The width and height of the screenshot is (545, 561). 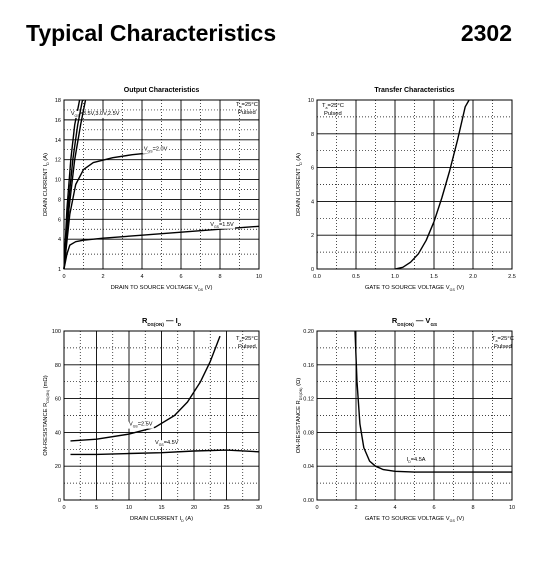 What do you see at coordinates (486, 33) in the screenshot?
I see `part-number: 2302` at bounding box center [486, 33].